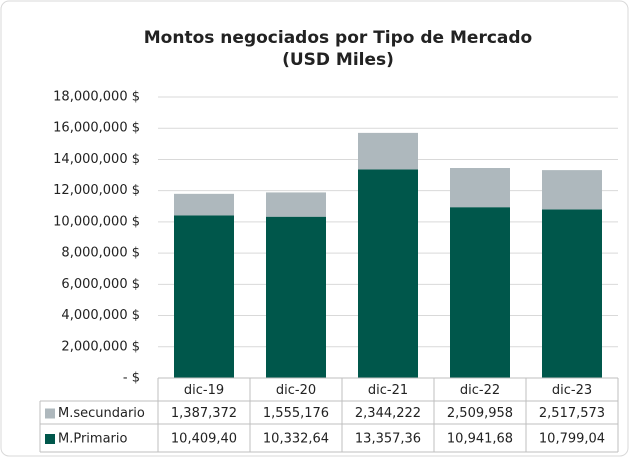 This screenshot has height=457, width=629. Describe the element at coordinates (96, 190) in the screenshot. I see `y-tick-label: 12,000,000 $` at that location.